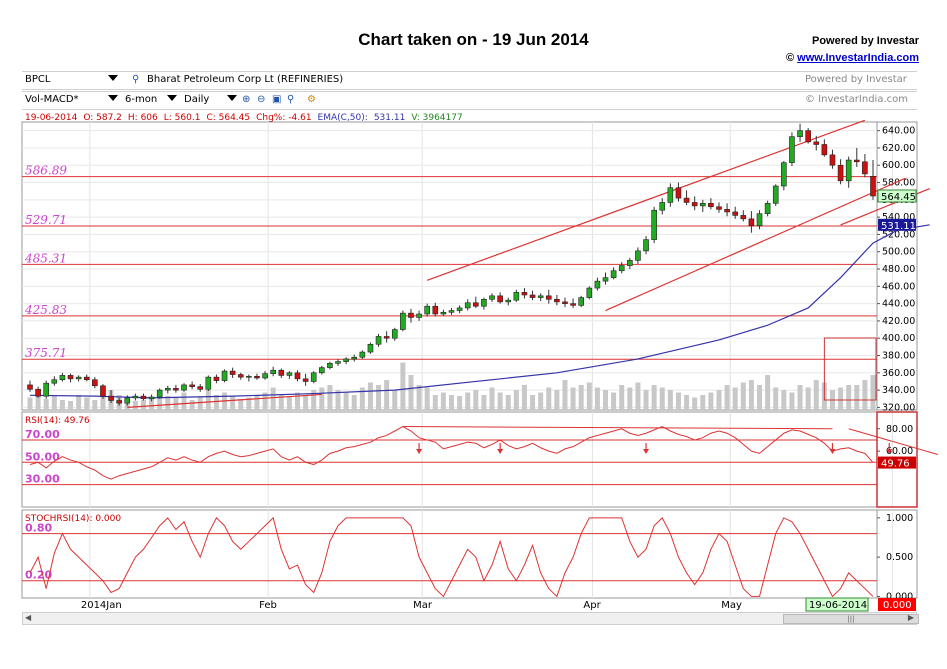 The height and width of the screenshot is (669, 947). What do you see at coordinates (141, 99) in the screenshot?
I see `period-value: 6-mon` at bounding box center [141, 99].